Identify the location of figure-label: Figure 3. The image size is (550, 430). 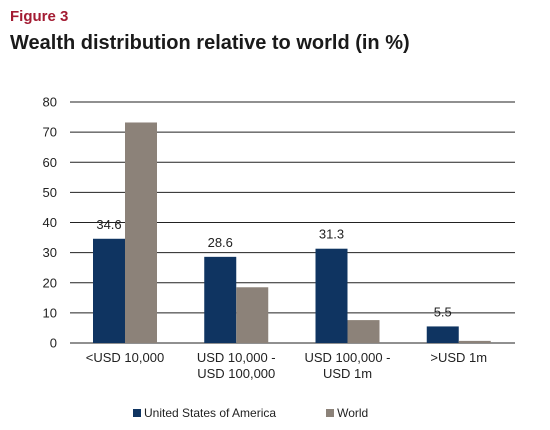
(39, 16).